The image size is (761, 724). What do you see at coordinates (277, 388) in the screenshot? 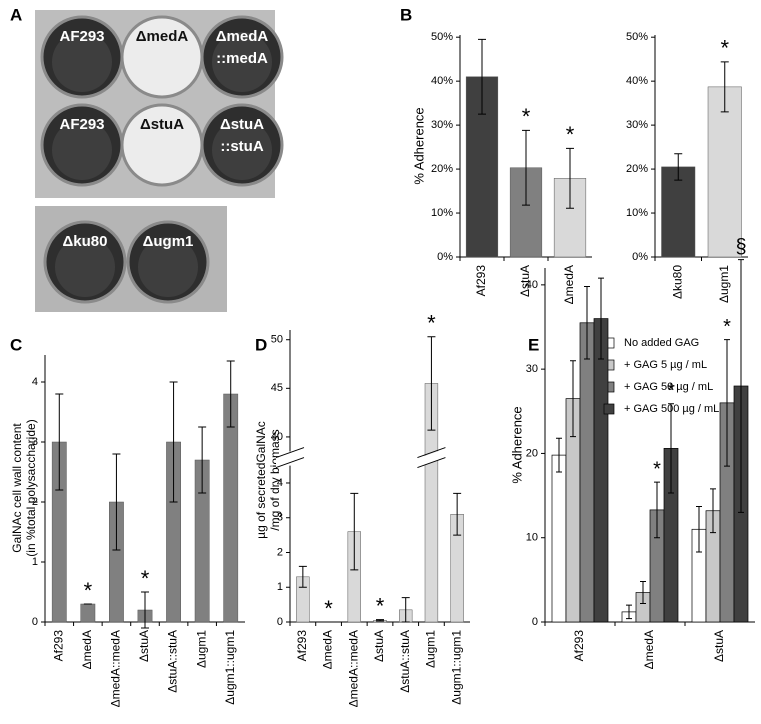
I see `y-tick-label: 45` at bounding box center [277, 388].